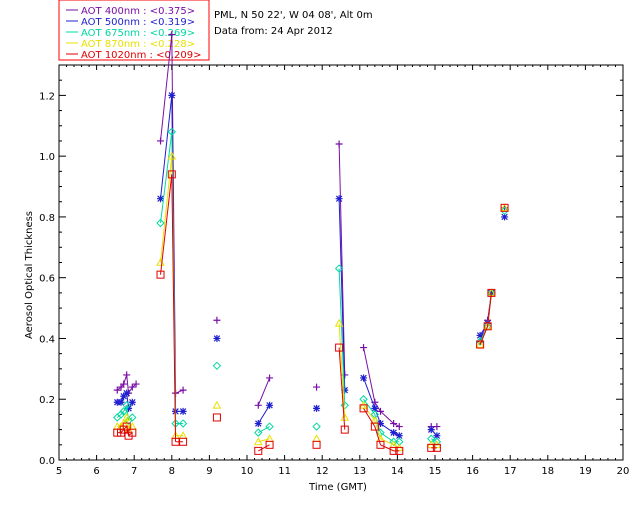 Image resolution: width=640 pixels, height=512 pixels. Describe the element at coordinates (47, 461) in the screenshot. I see `y-tick-label: 0.0` at that location.